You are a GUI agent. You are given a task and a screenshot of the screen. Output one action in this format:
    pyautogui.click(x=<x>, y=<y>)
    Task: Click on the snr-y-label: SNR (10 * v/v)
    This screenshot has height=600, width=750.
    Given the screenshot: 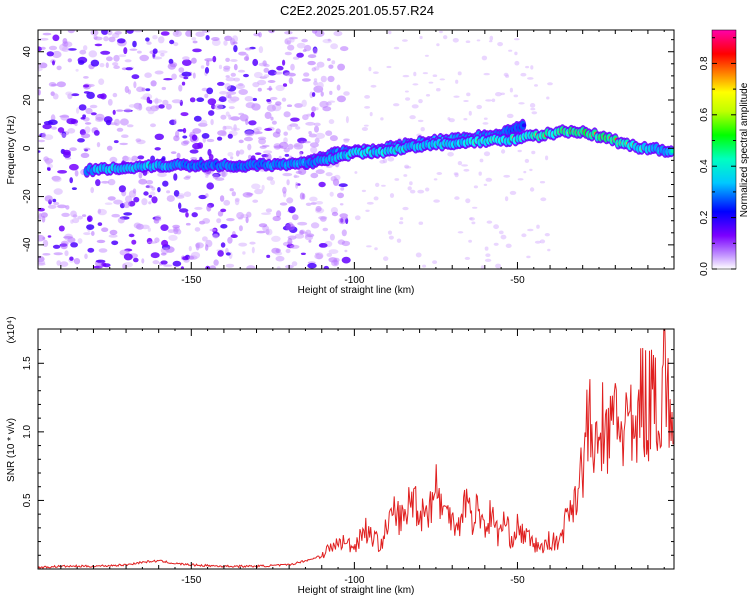 What is the action you would take?
    pyautogui.click(x=11, y=450)
    